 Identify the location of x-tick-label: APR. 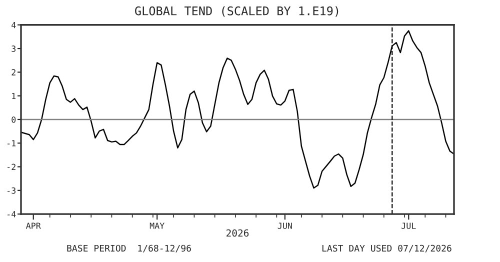
(33, 225).